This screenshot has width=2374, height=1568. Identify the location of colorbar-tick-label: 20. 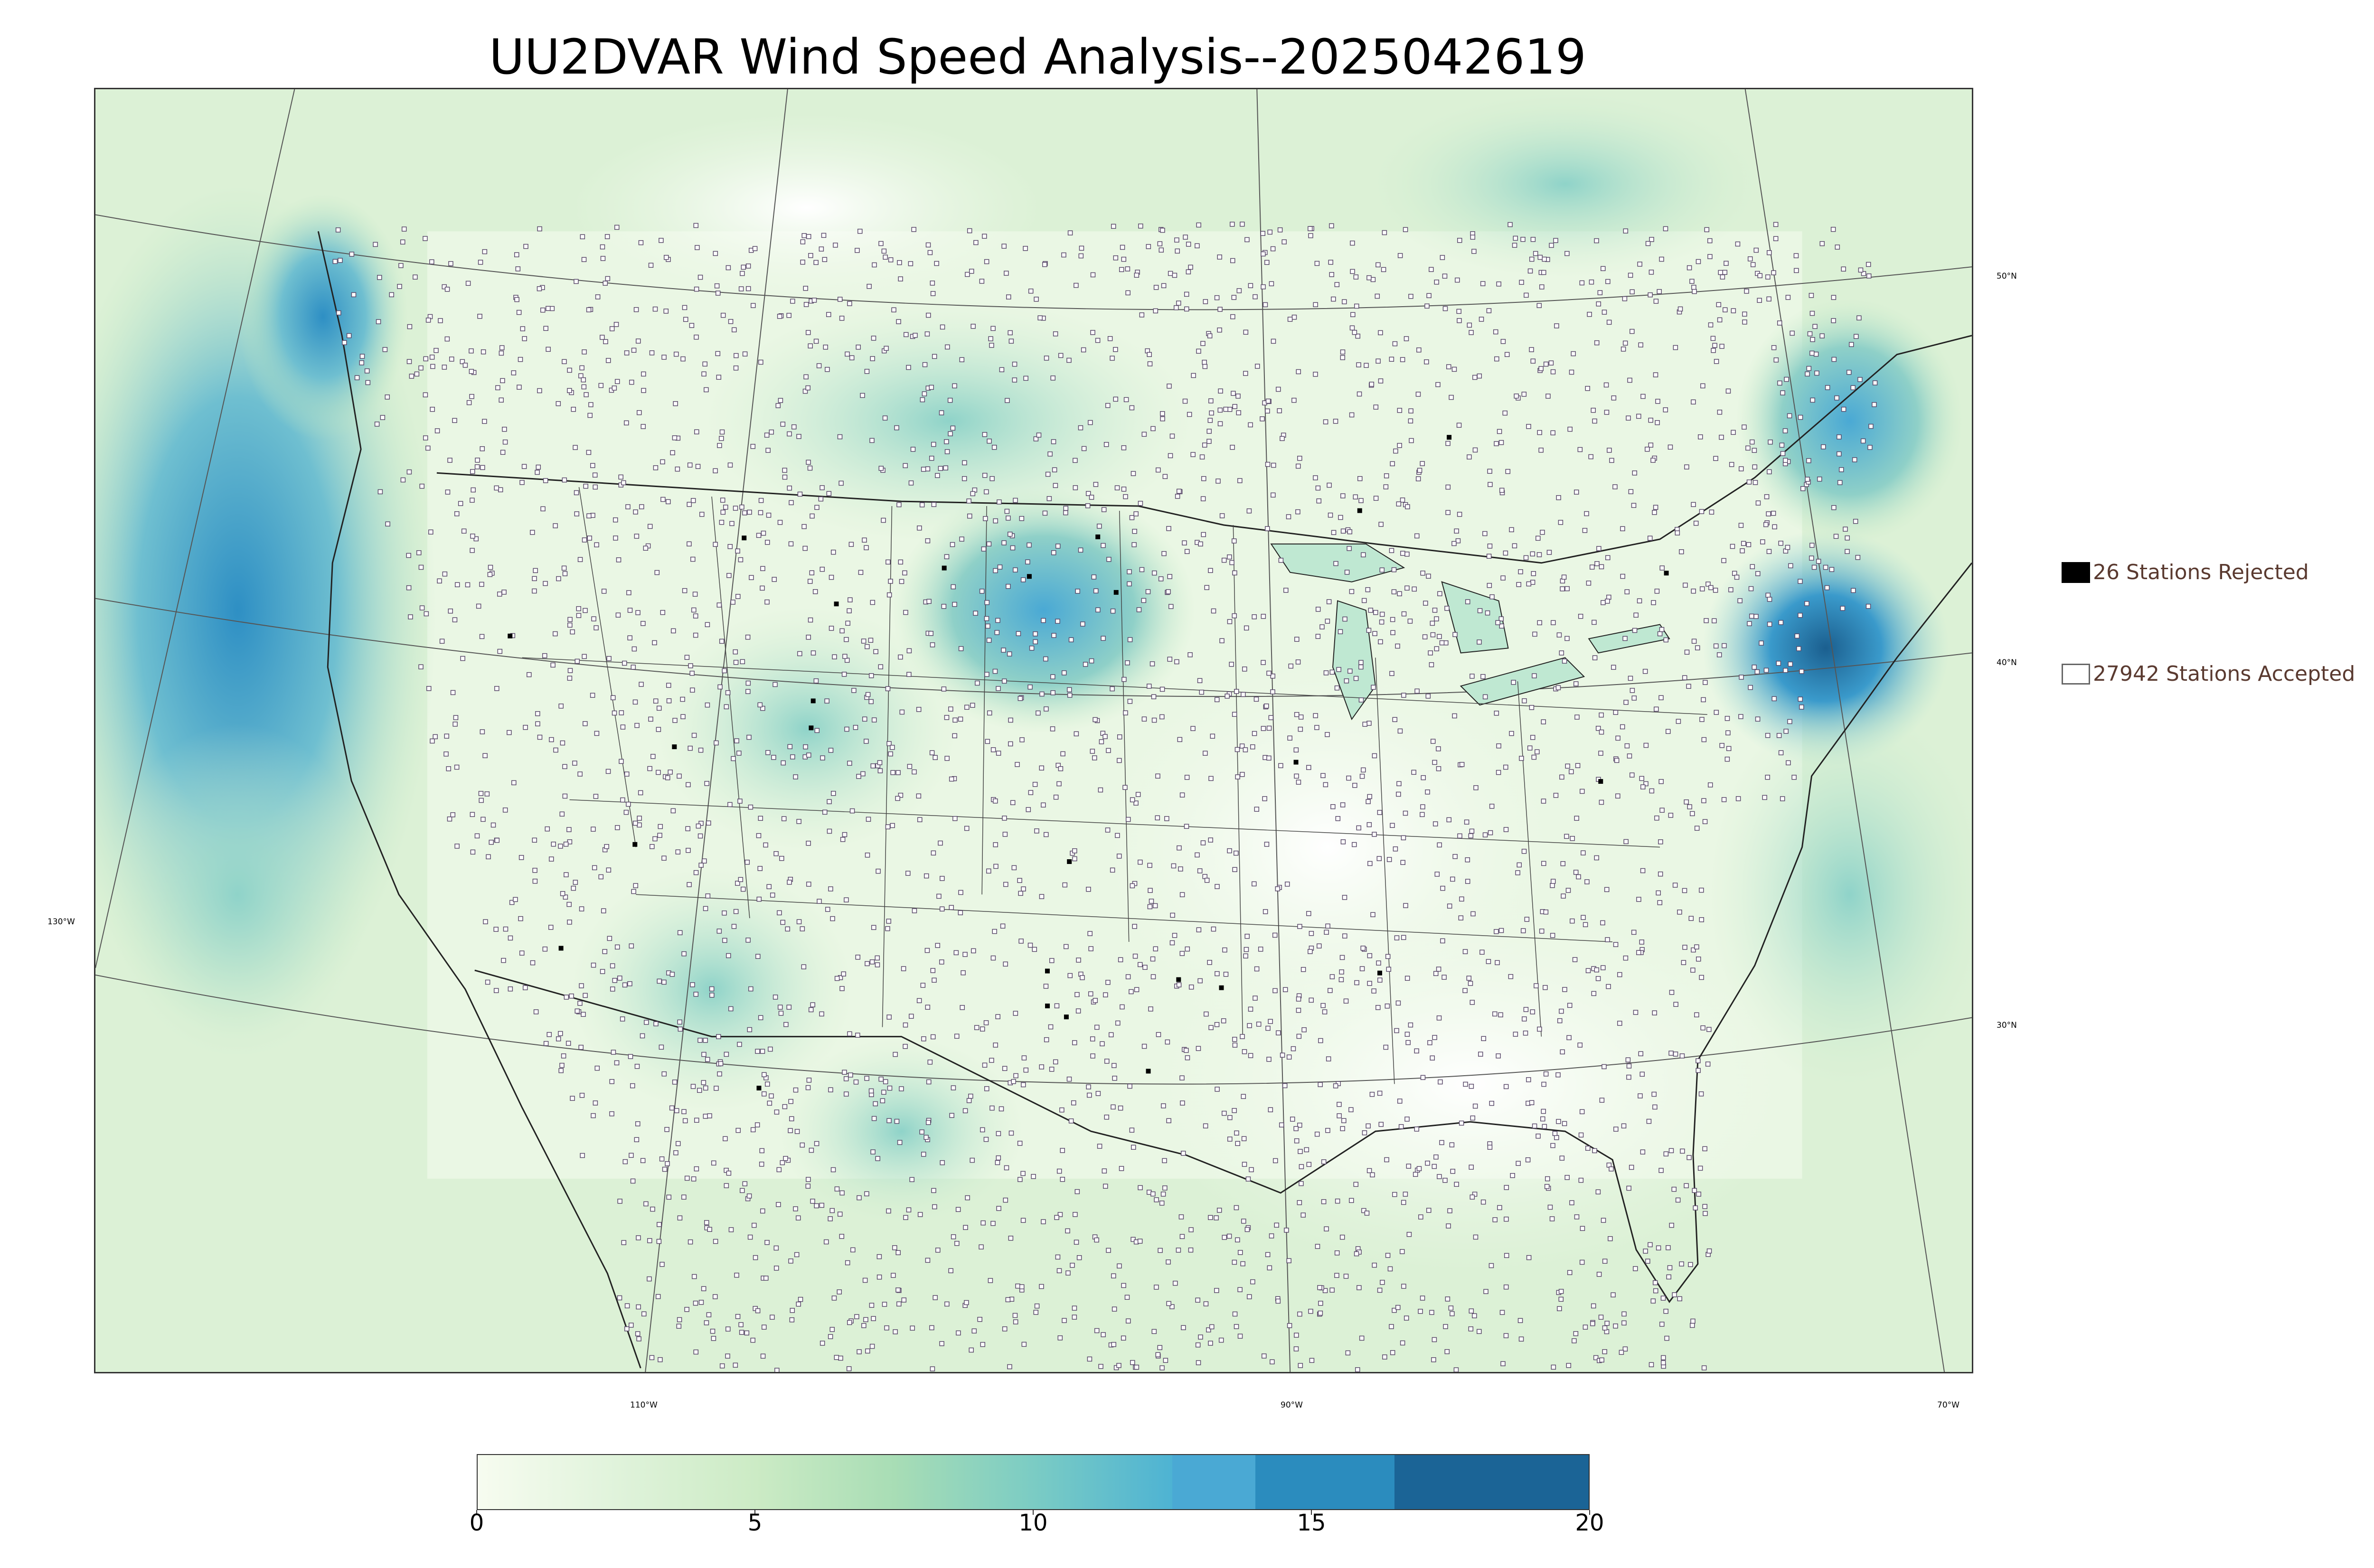
(1589, 1523).